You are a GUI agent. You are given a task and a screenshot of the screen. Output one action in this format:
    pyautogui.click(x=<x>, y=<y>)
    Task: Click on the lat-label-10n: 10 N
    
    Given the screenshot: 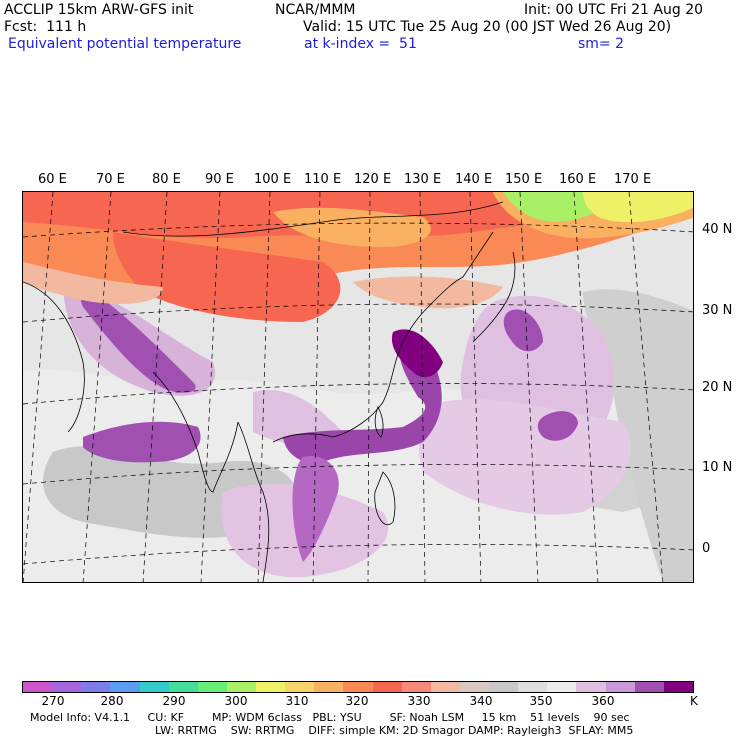 What is the action you would take?
    pyautogui.click(x=717, y=467)
    